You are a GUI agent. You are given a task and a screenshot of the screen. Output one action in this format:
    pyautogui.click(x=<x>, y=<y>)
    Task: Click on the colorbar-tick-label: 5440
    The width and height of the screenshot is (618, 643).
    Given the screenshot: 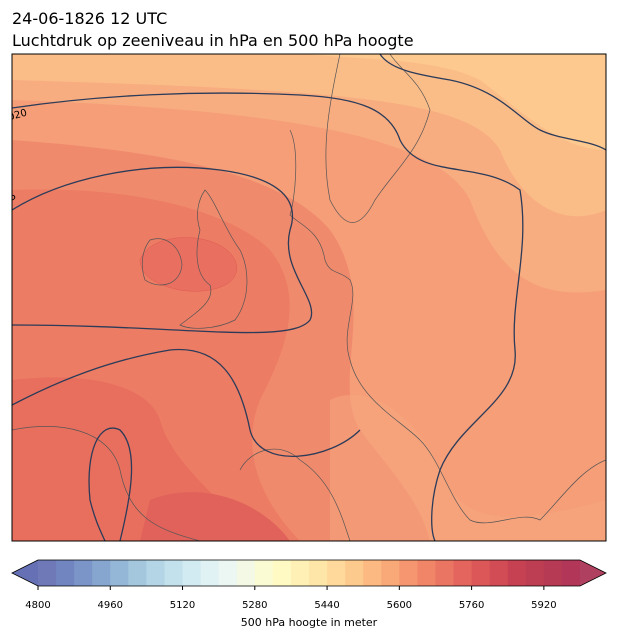 What is the action you would take?
    pyautogui.click(x=326, y=605)
    